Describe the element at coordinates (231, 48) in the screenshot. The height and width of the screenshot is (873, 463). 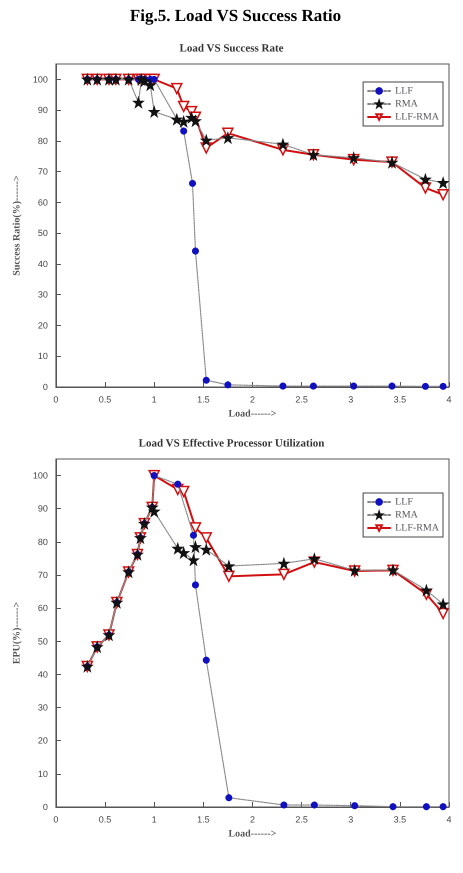
I see `chart-title: Load VS Success Rate` at that location.